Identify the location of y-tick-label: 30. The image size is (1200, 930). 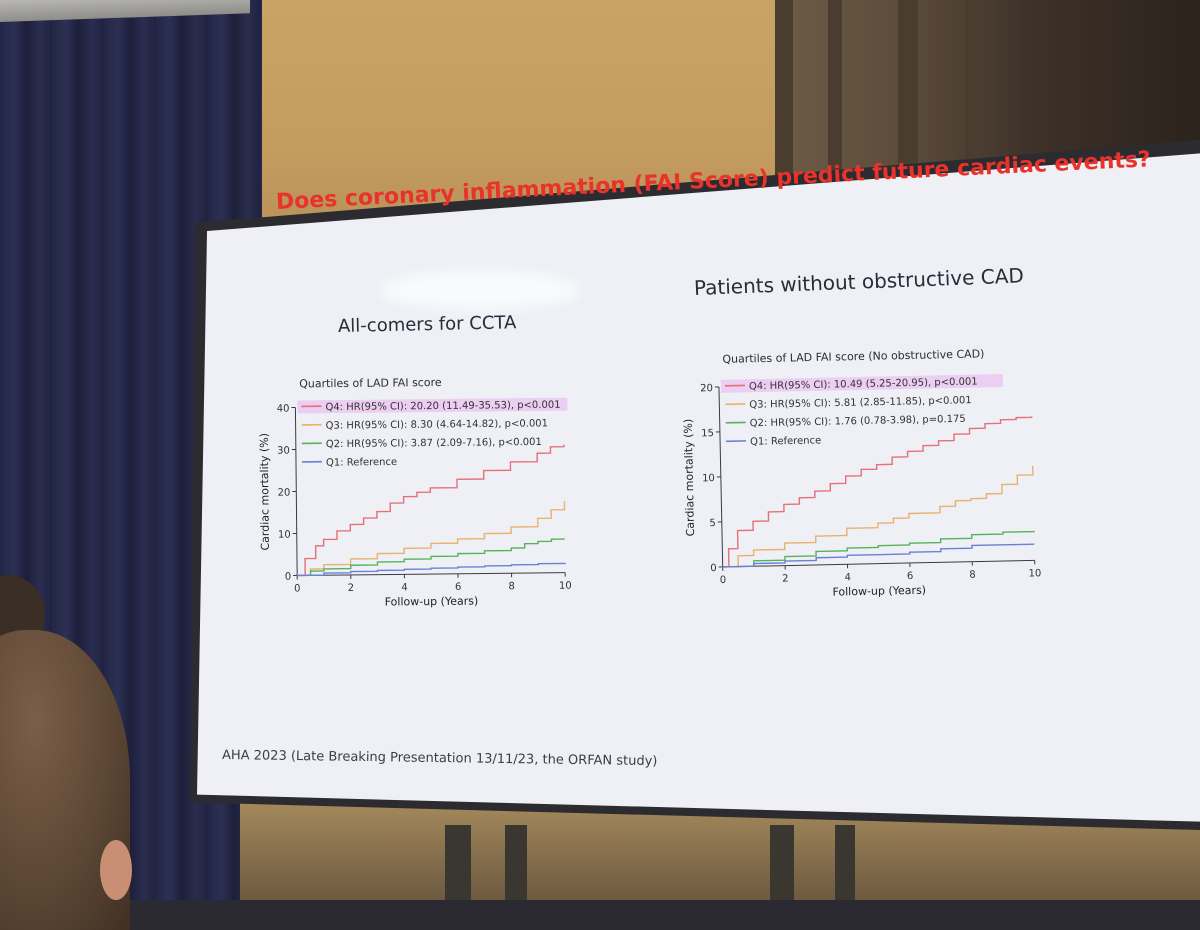
(283, 451).